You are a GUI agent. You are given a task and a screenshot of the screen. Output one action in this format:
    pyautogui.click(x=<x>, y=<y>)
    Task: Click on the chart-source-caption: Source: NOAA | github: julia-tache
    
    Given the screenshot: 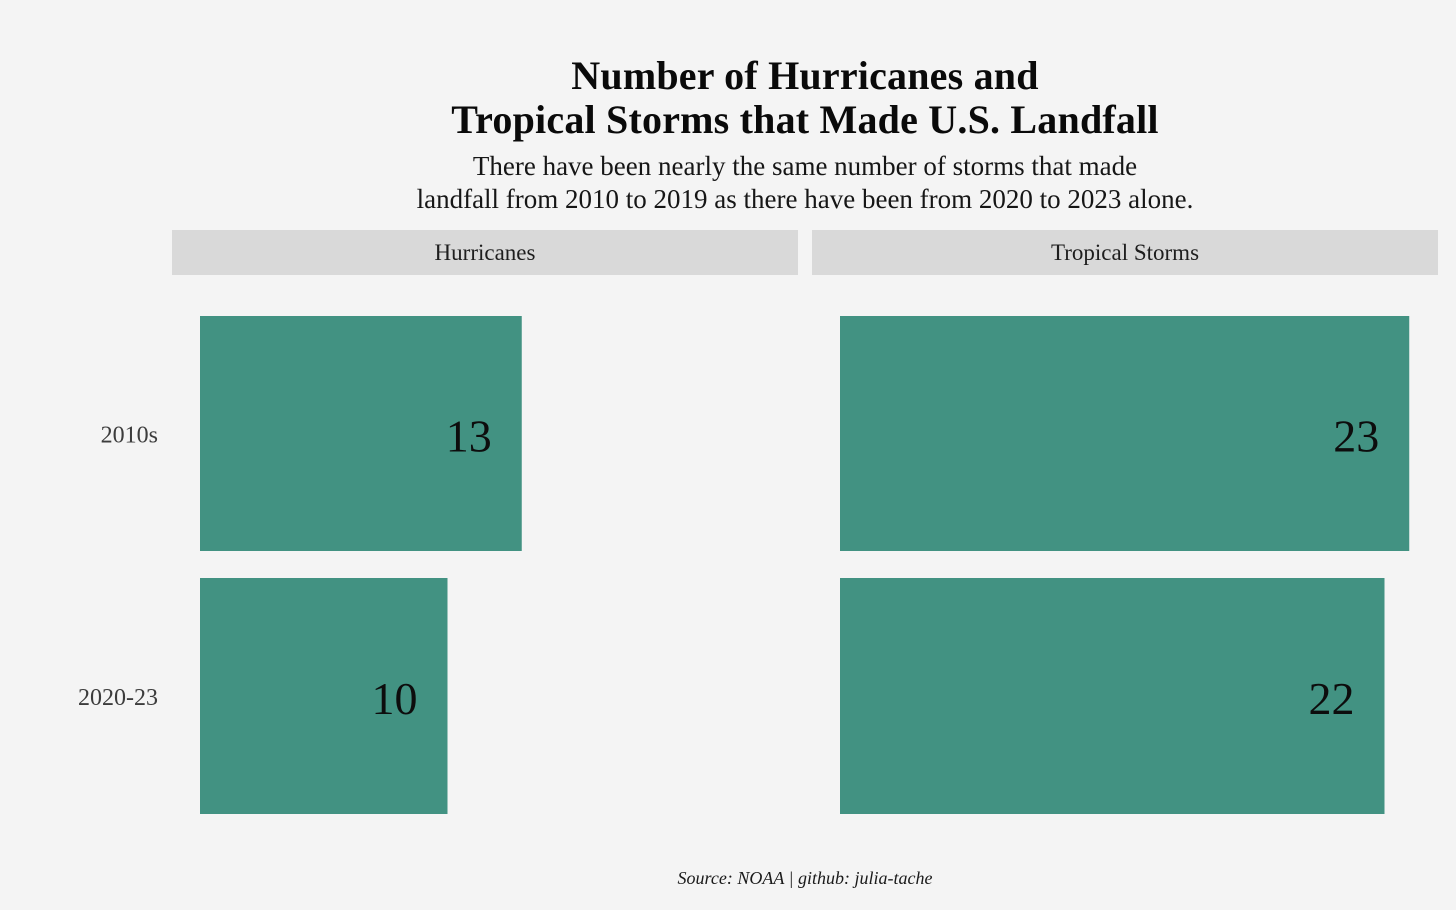 What is the action you would take?
    pyautogui.click(x=805, y=878)
    